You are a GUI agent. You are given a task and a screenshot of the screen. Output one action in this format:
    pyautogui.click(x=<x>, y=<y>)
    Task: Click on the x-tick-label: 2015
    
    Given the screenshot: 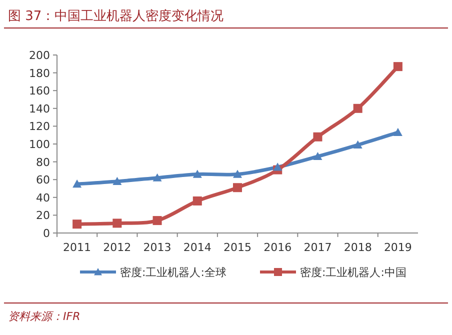 What is the action you would take?
    pyautogui.click(x=238, y=247)
    